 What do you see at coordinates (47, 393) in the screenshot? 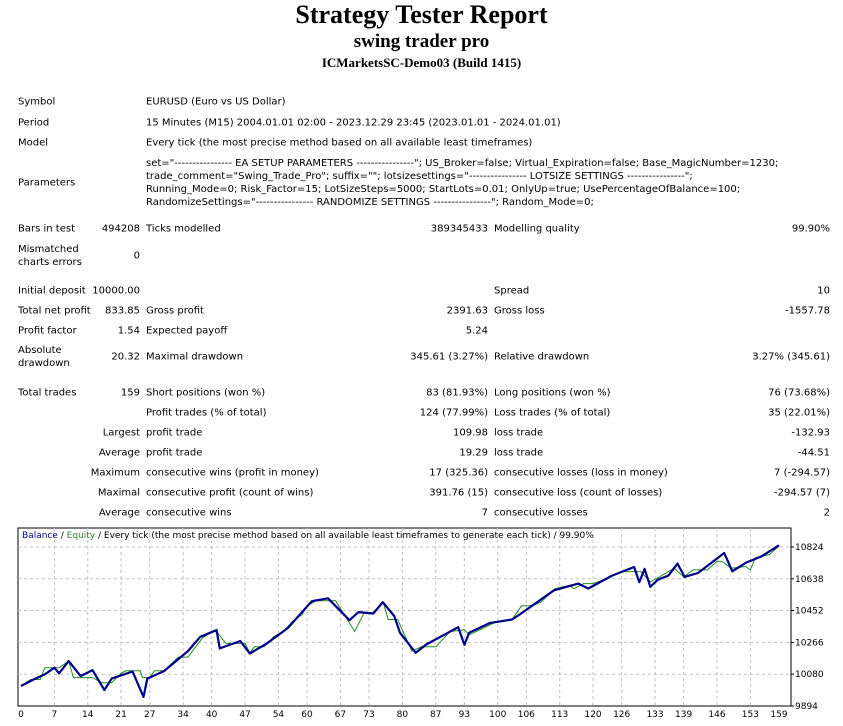
I see `row-label: Total trades` at bounding box center [47, 393].